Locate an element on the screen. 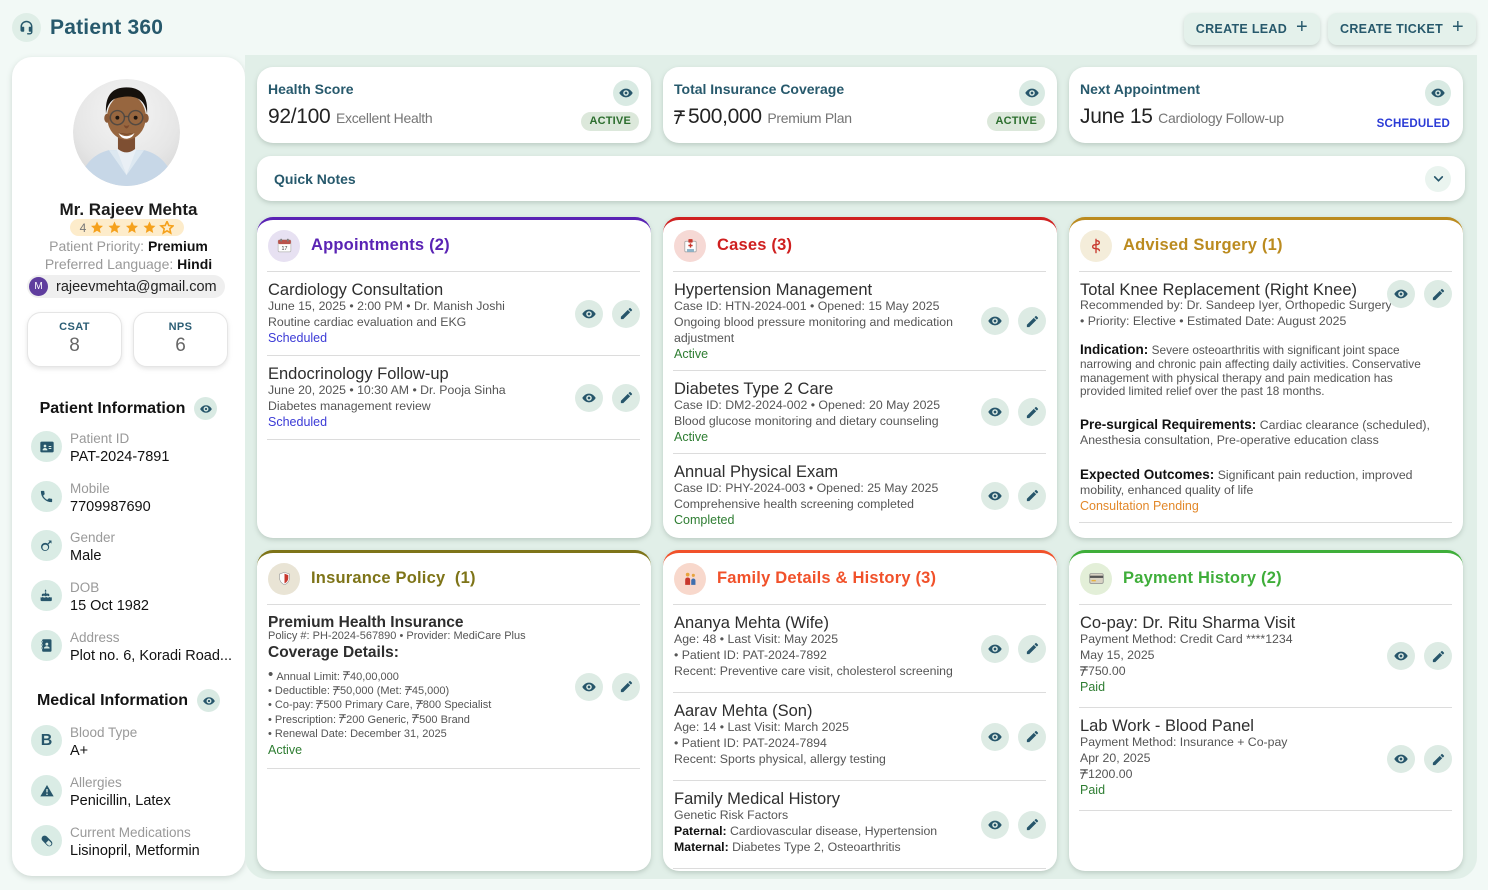  svg-text: 17 is located at coordinates (284, 249).